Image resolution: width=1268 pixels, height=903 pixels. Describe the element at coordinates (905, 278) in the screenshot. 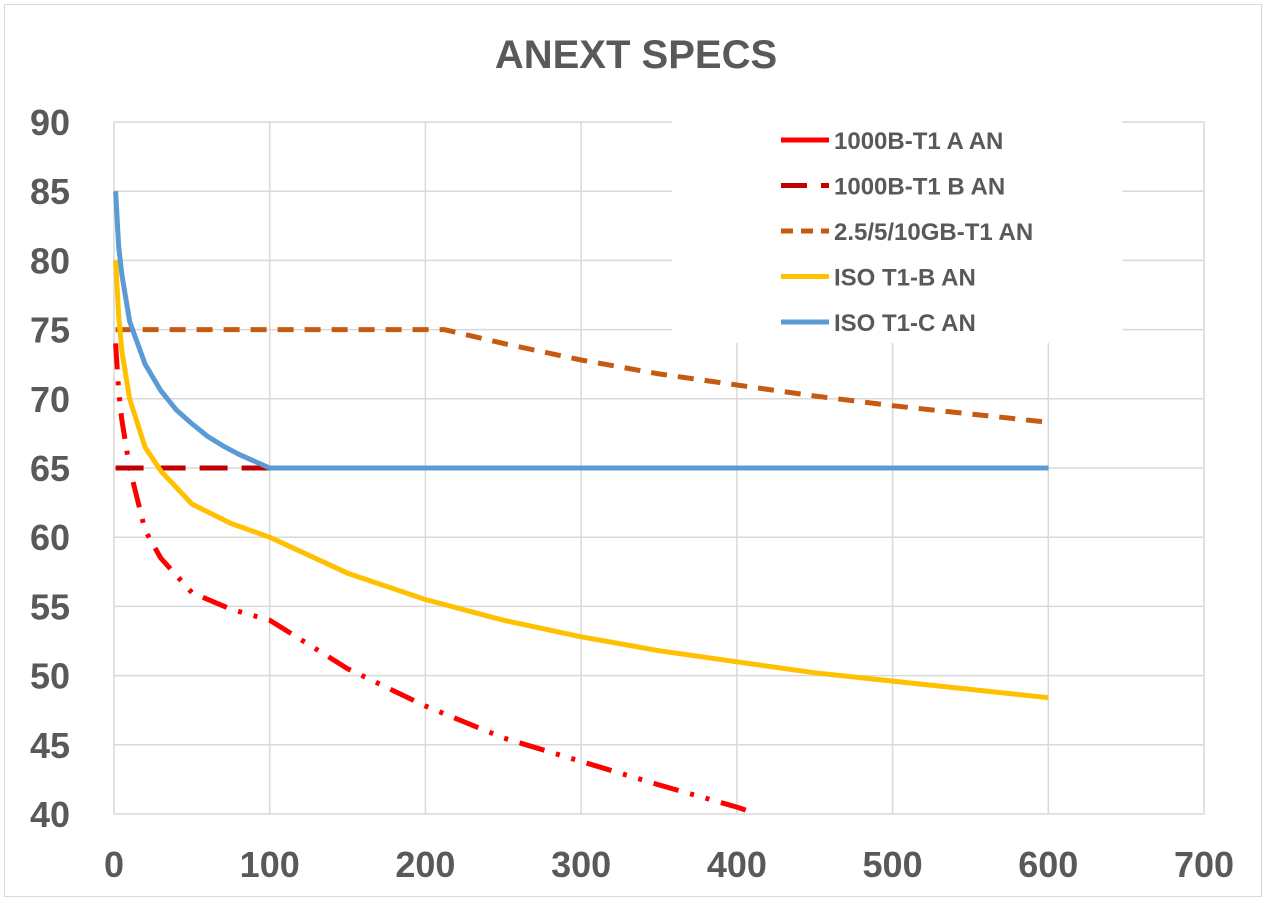

I see `legend-label: ISO T1-B AN` at that location.